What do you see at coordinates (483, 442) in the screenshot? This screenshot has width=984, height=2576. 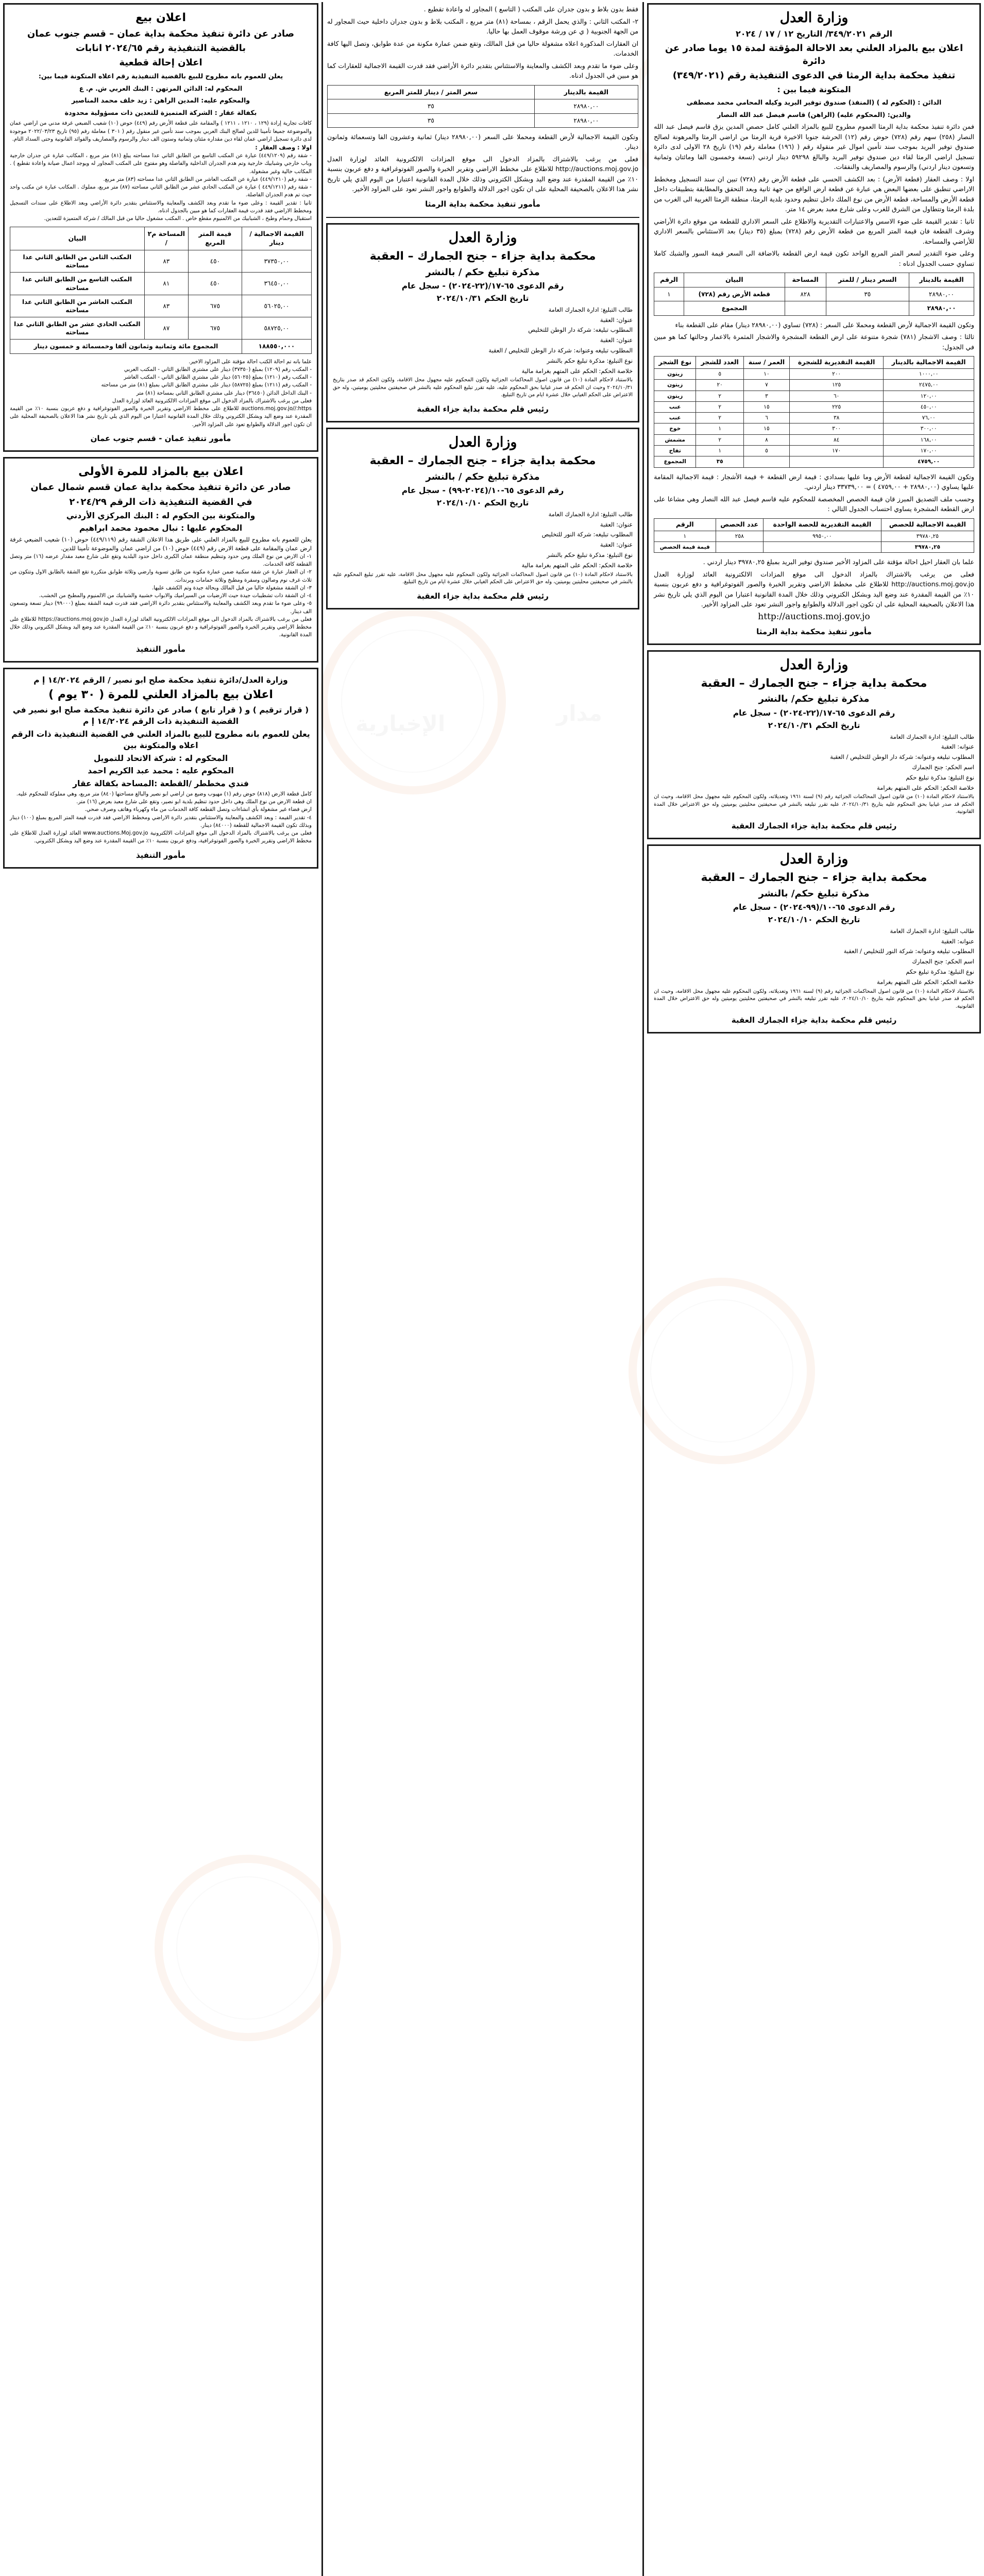 I see `ministry-title: وزارة العدل` at bounding box center [483, 442].